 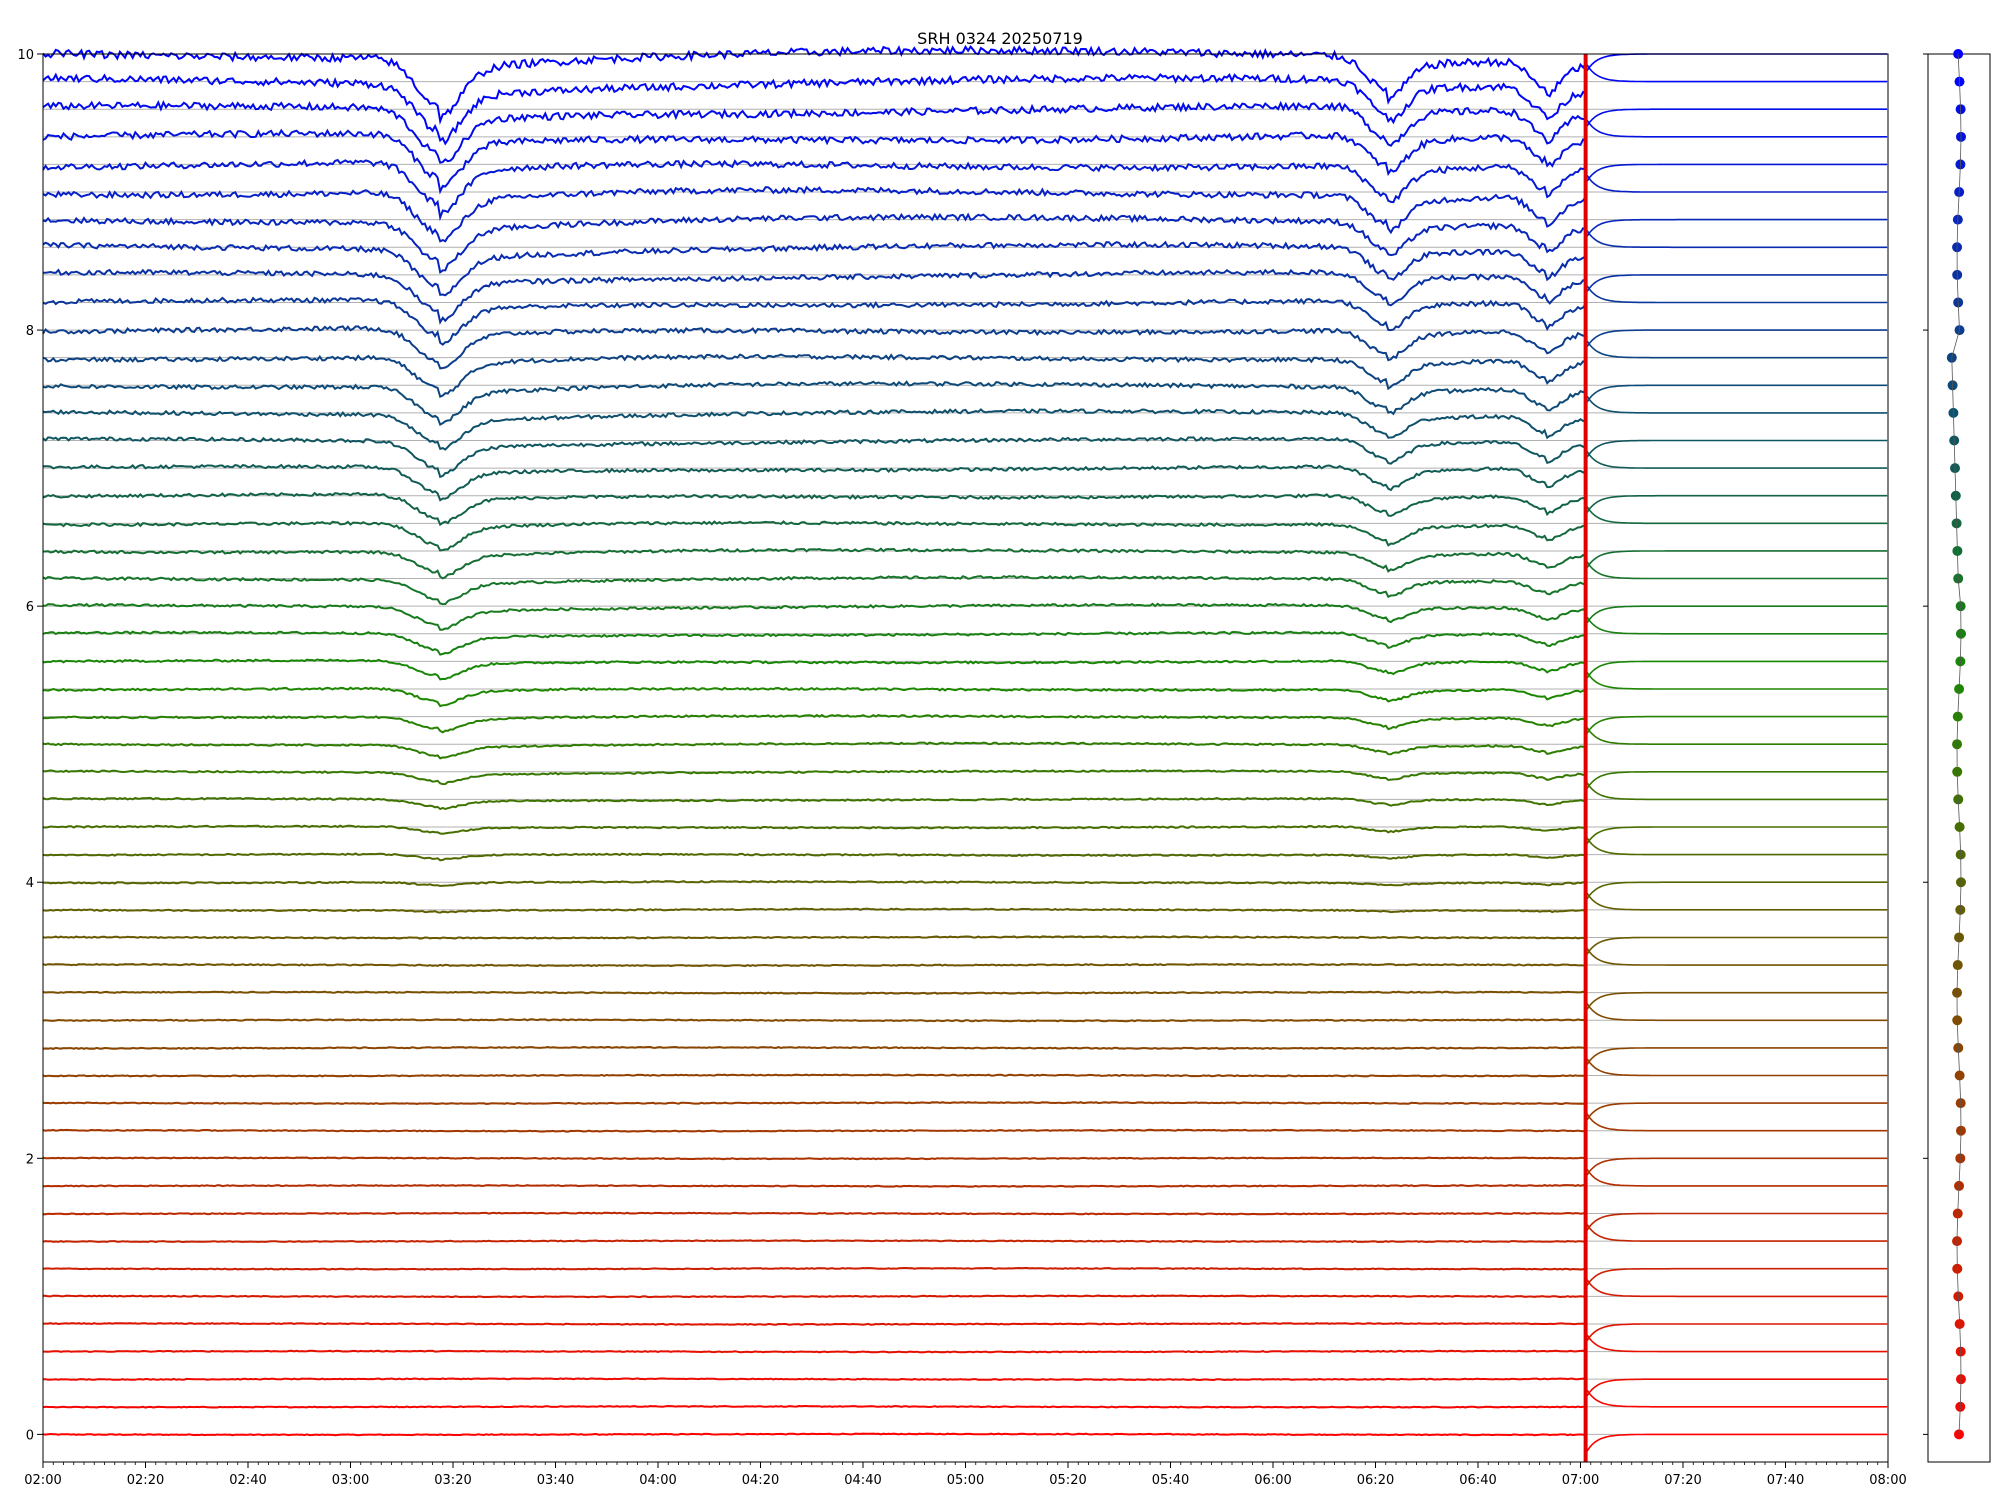 What do you see at coordinates (1170, 1480) in the screenshot?
I see `x-tick-label: 05:40` at bounding box center [1170, 1480].